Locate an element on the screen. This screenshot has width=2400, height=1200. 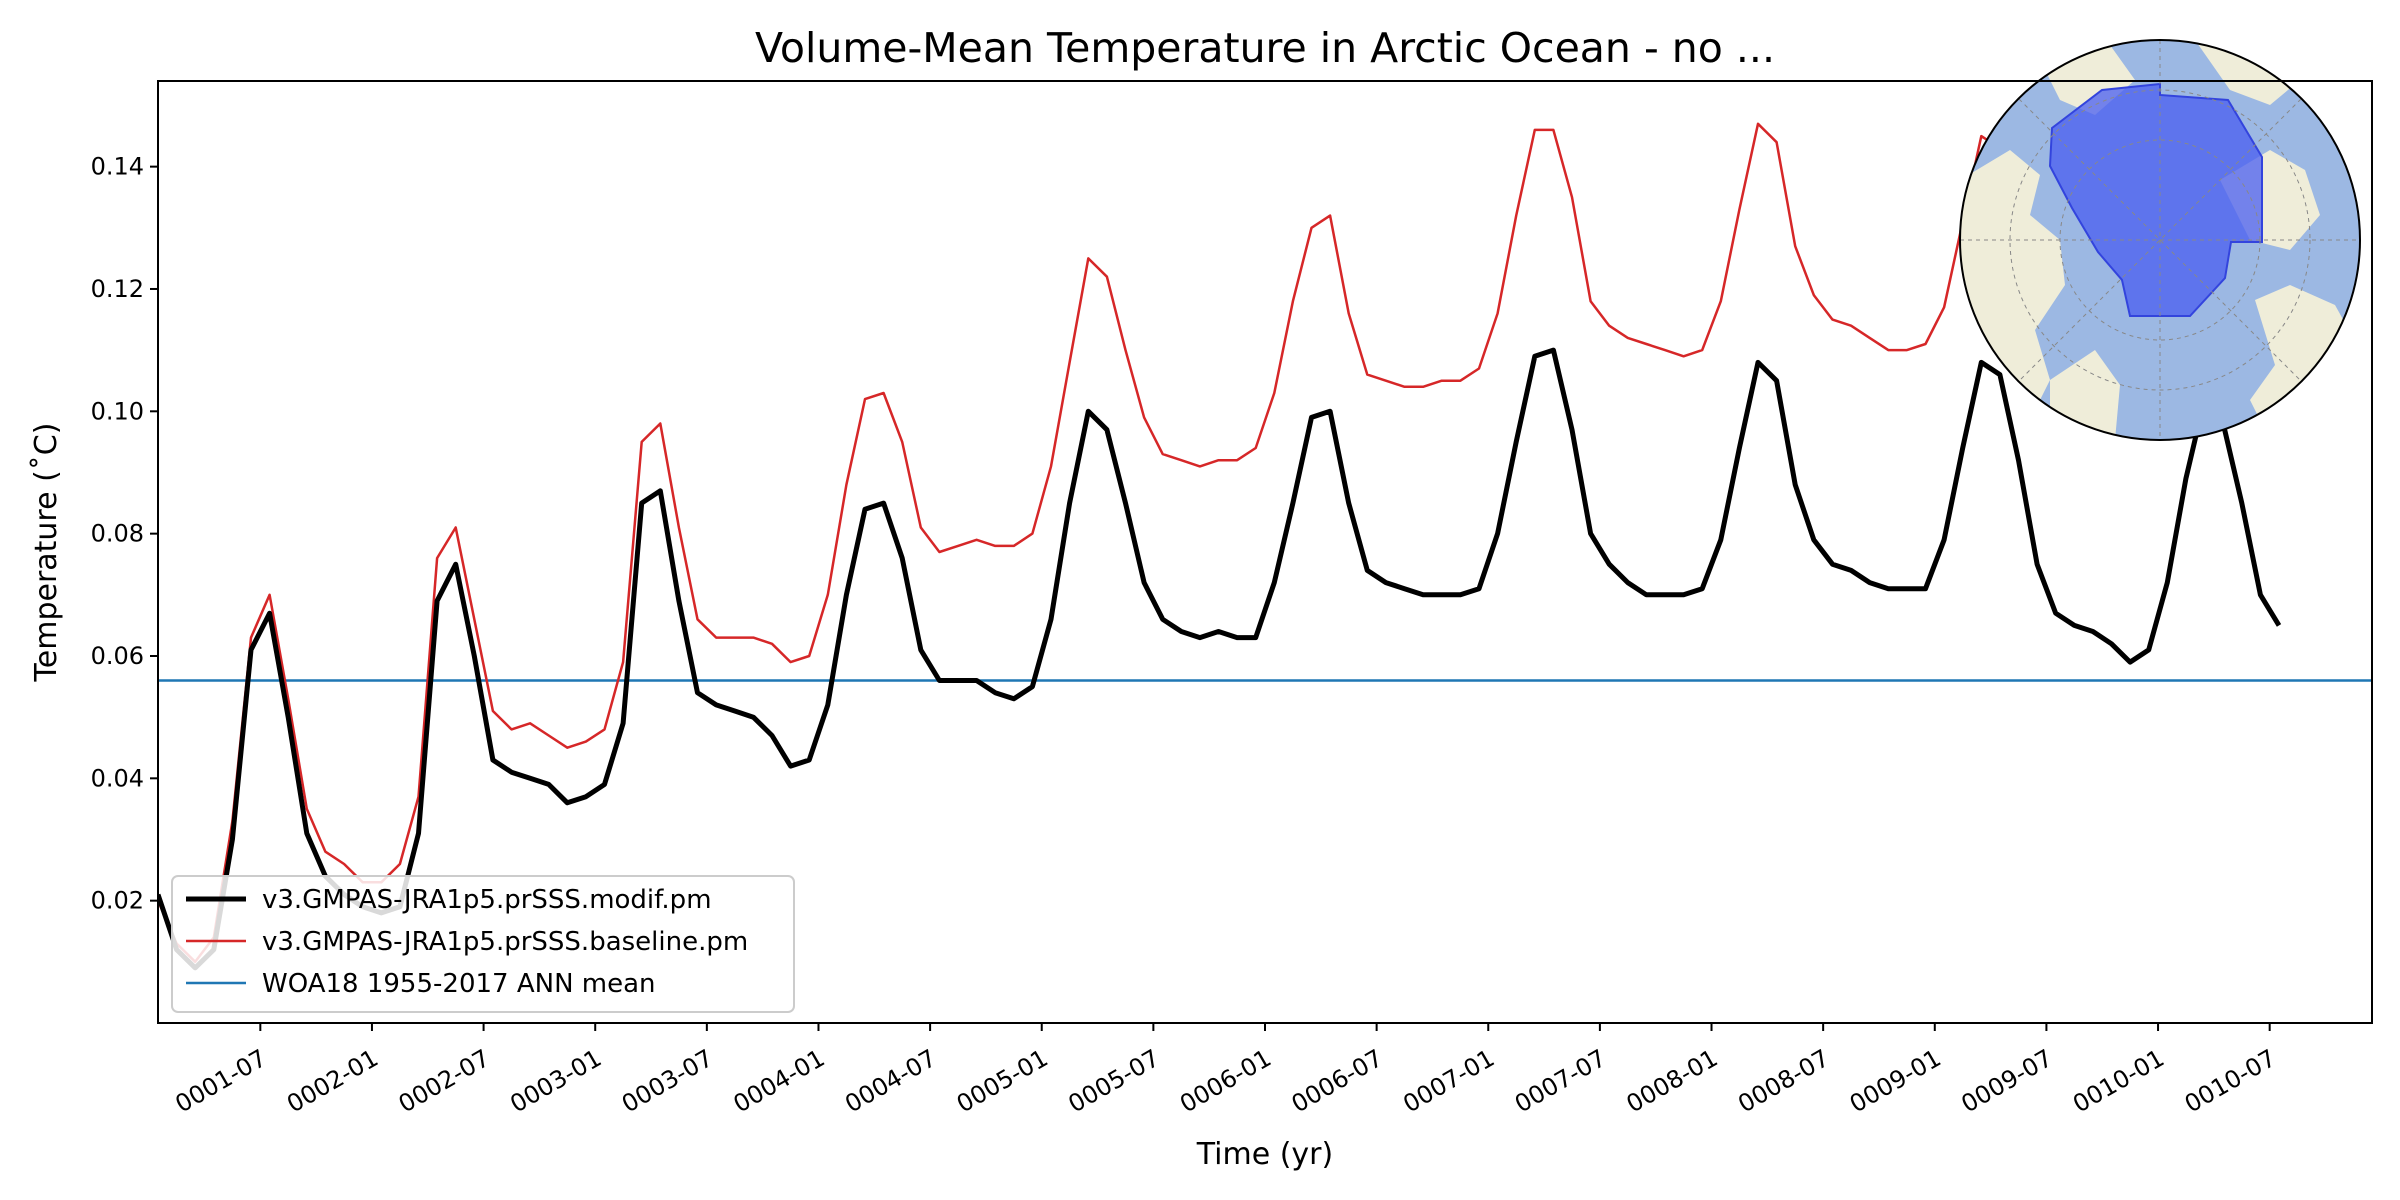
x-tick-label: 0003-01 is located at coordinates (555, 1081).